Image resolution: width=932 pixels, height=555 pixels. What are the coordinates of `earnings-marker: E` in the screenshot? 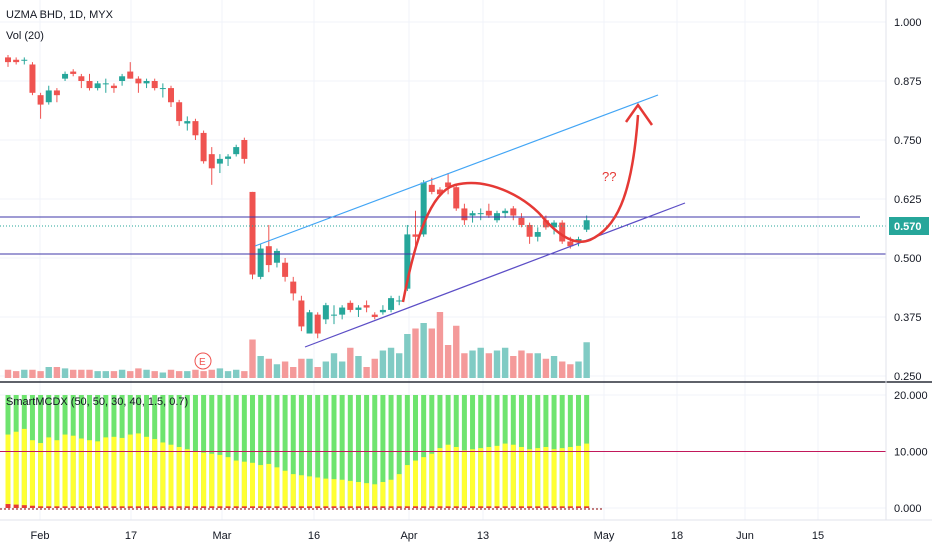 It's located at (203, 361).